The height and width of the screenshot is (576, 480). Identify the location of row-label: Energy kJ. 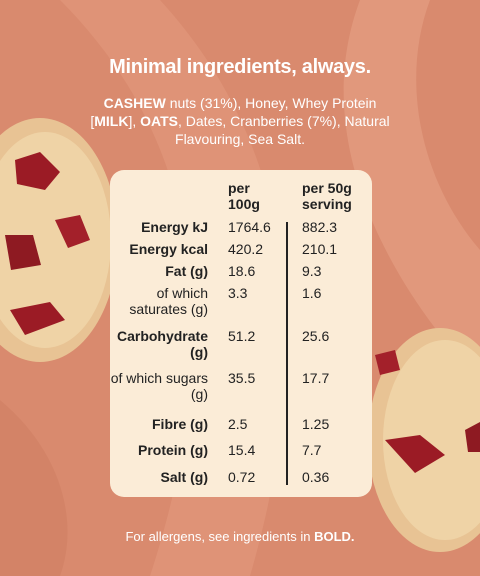
(174, 227).